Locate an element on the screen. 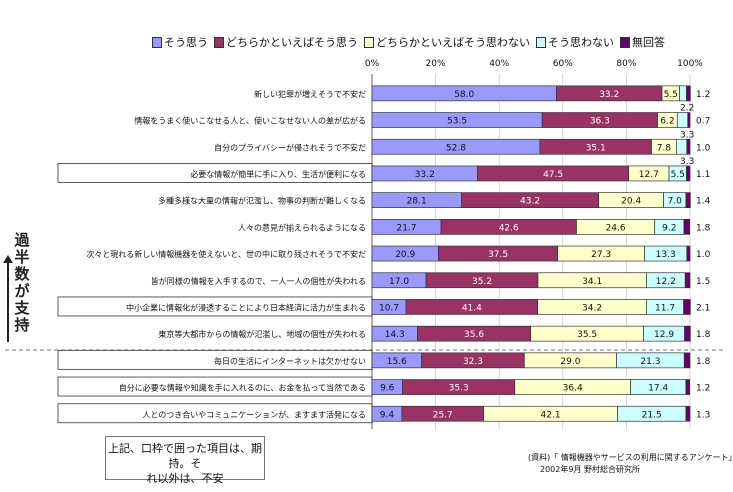 The height and width of the screenshot is (492, 733). data-label: 42.6 is located at coordinates (509, 228).